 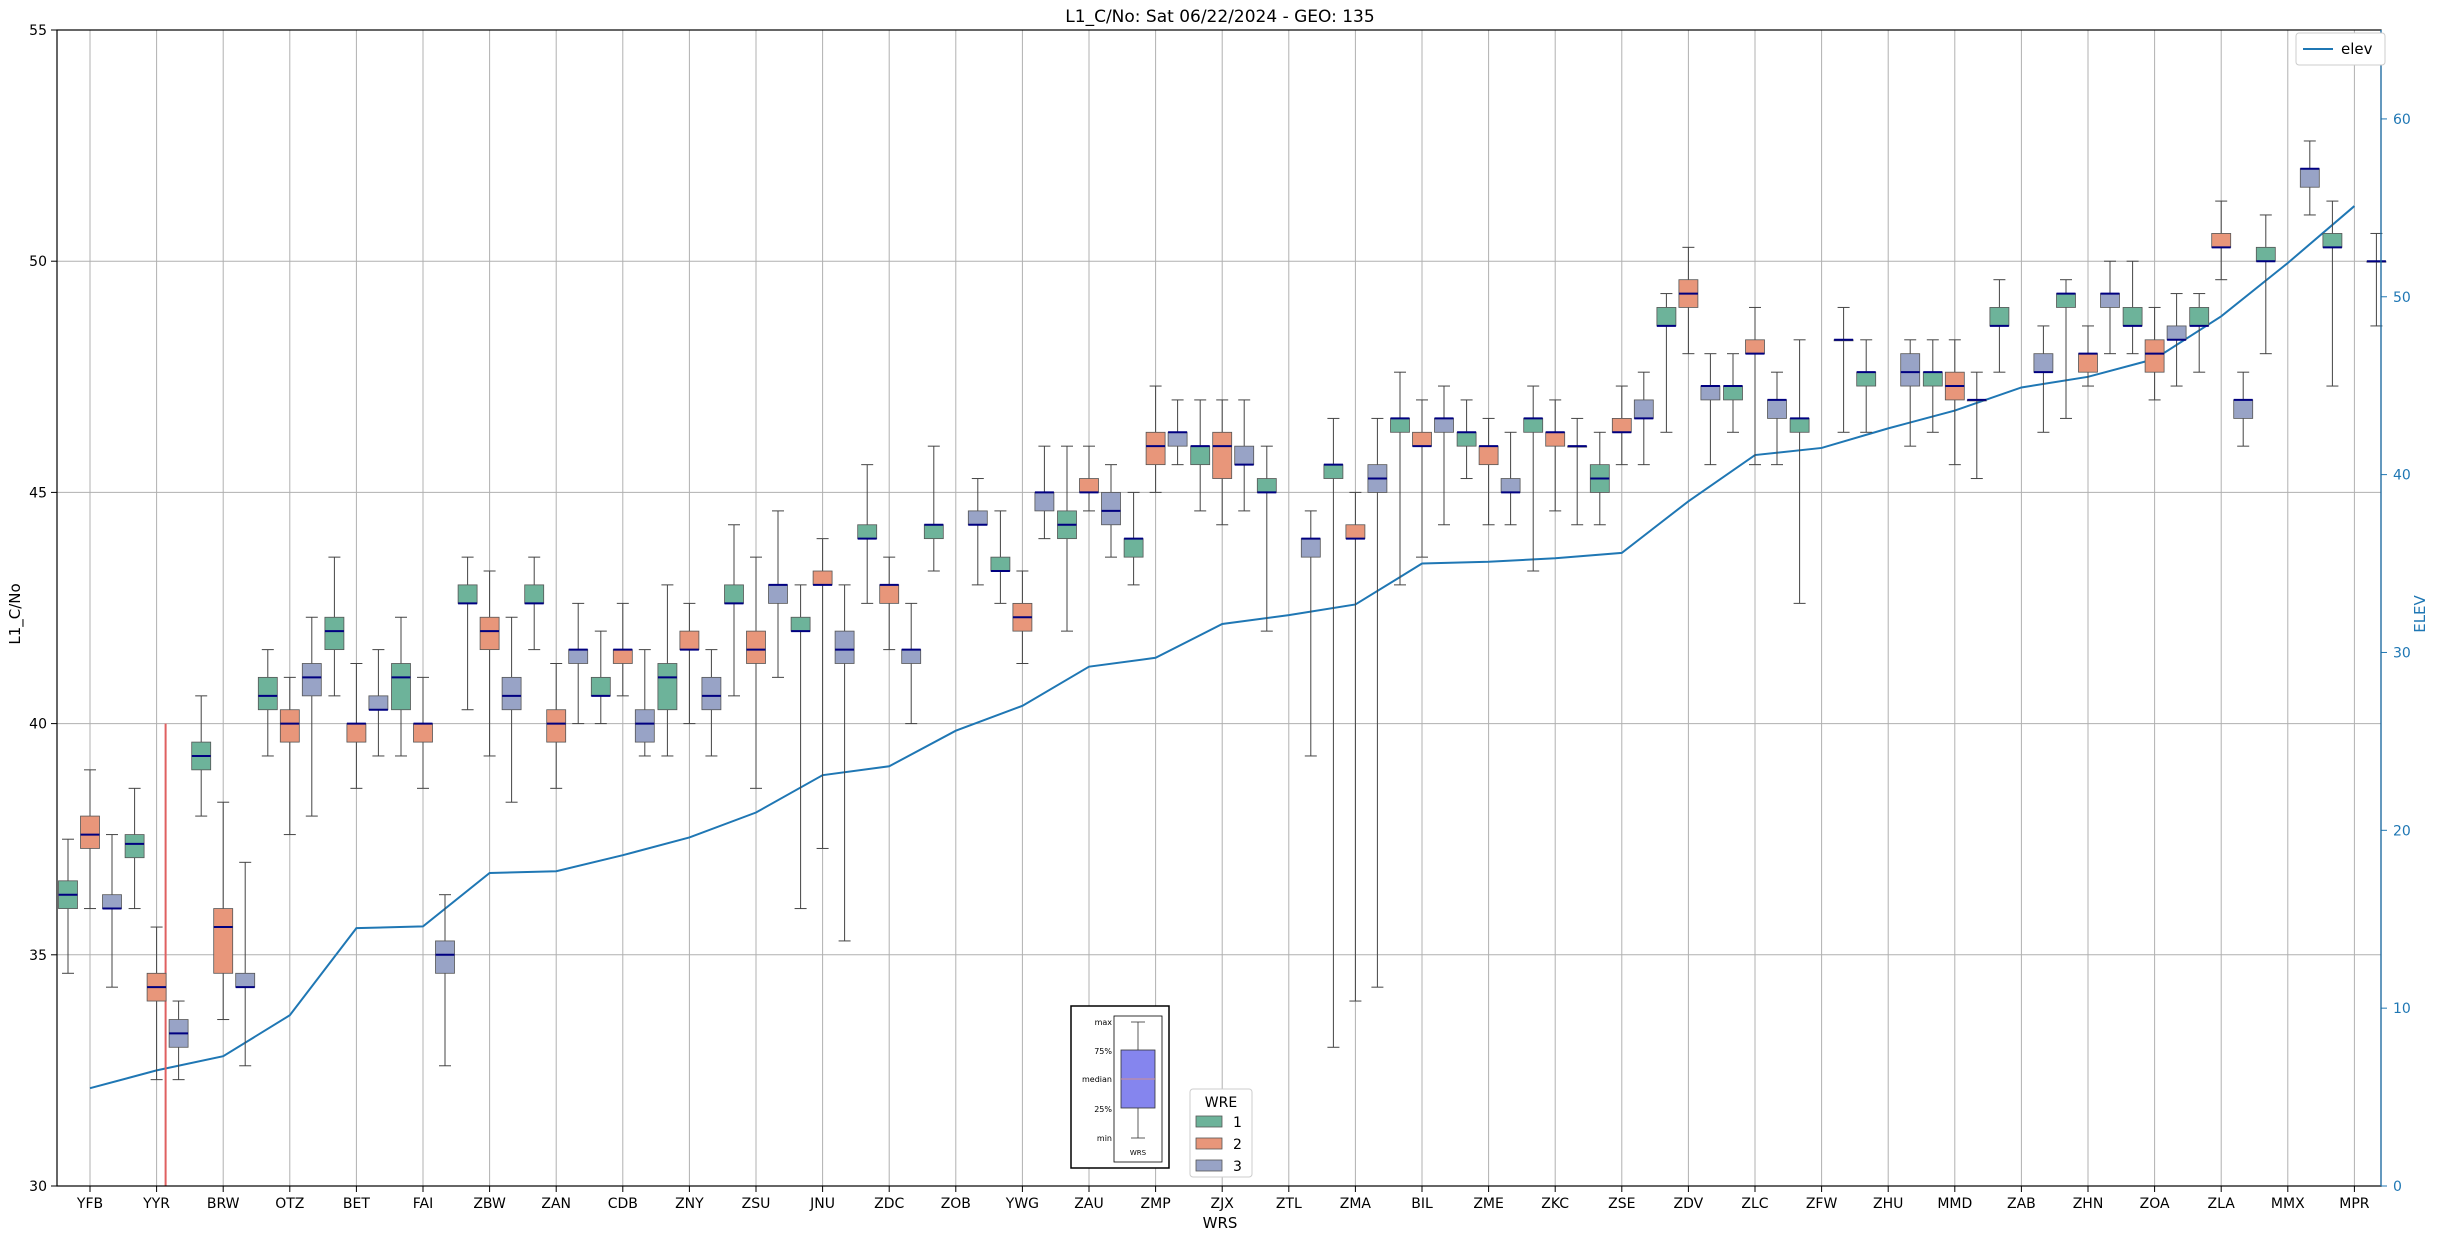 I want to click on y2-tick-label: 20, so click(x=2402, y=831).